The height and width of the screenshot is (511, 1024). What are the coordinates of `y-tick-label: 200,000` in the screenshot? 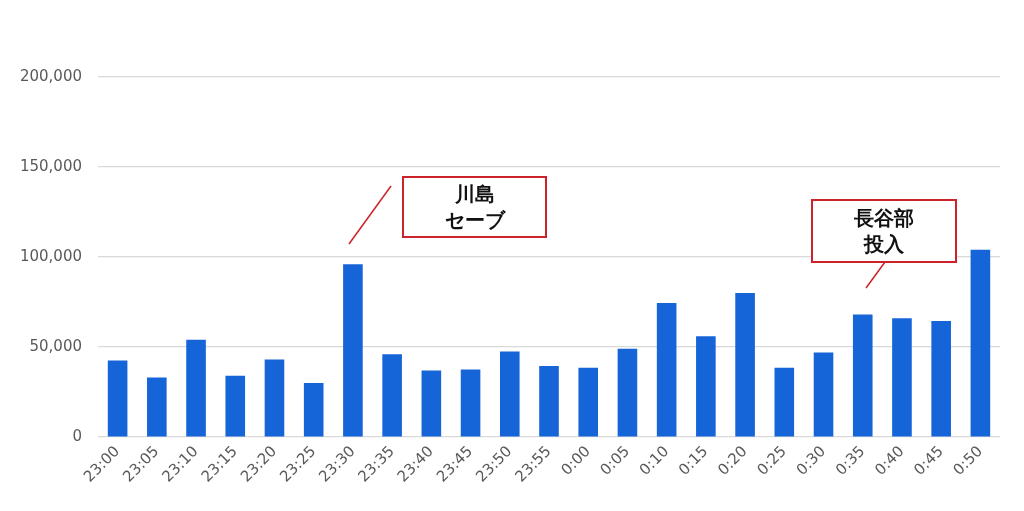 It's located at (50, 75).